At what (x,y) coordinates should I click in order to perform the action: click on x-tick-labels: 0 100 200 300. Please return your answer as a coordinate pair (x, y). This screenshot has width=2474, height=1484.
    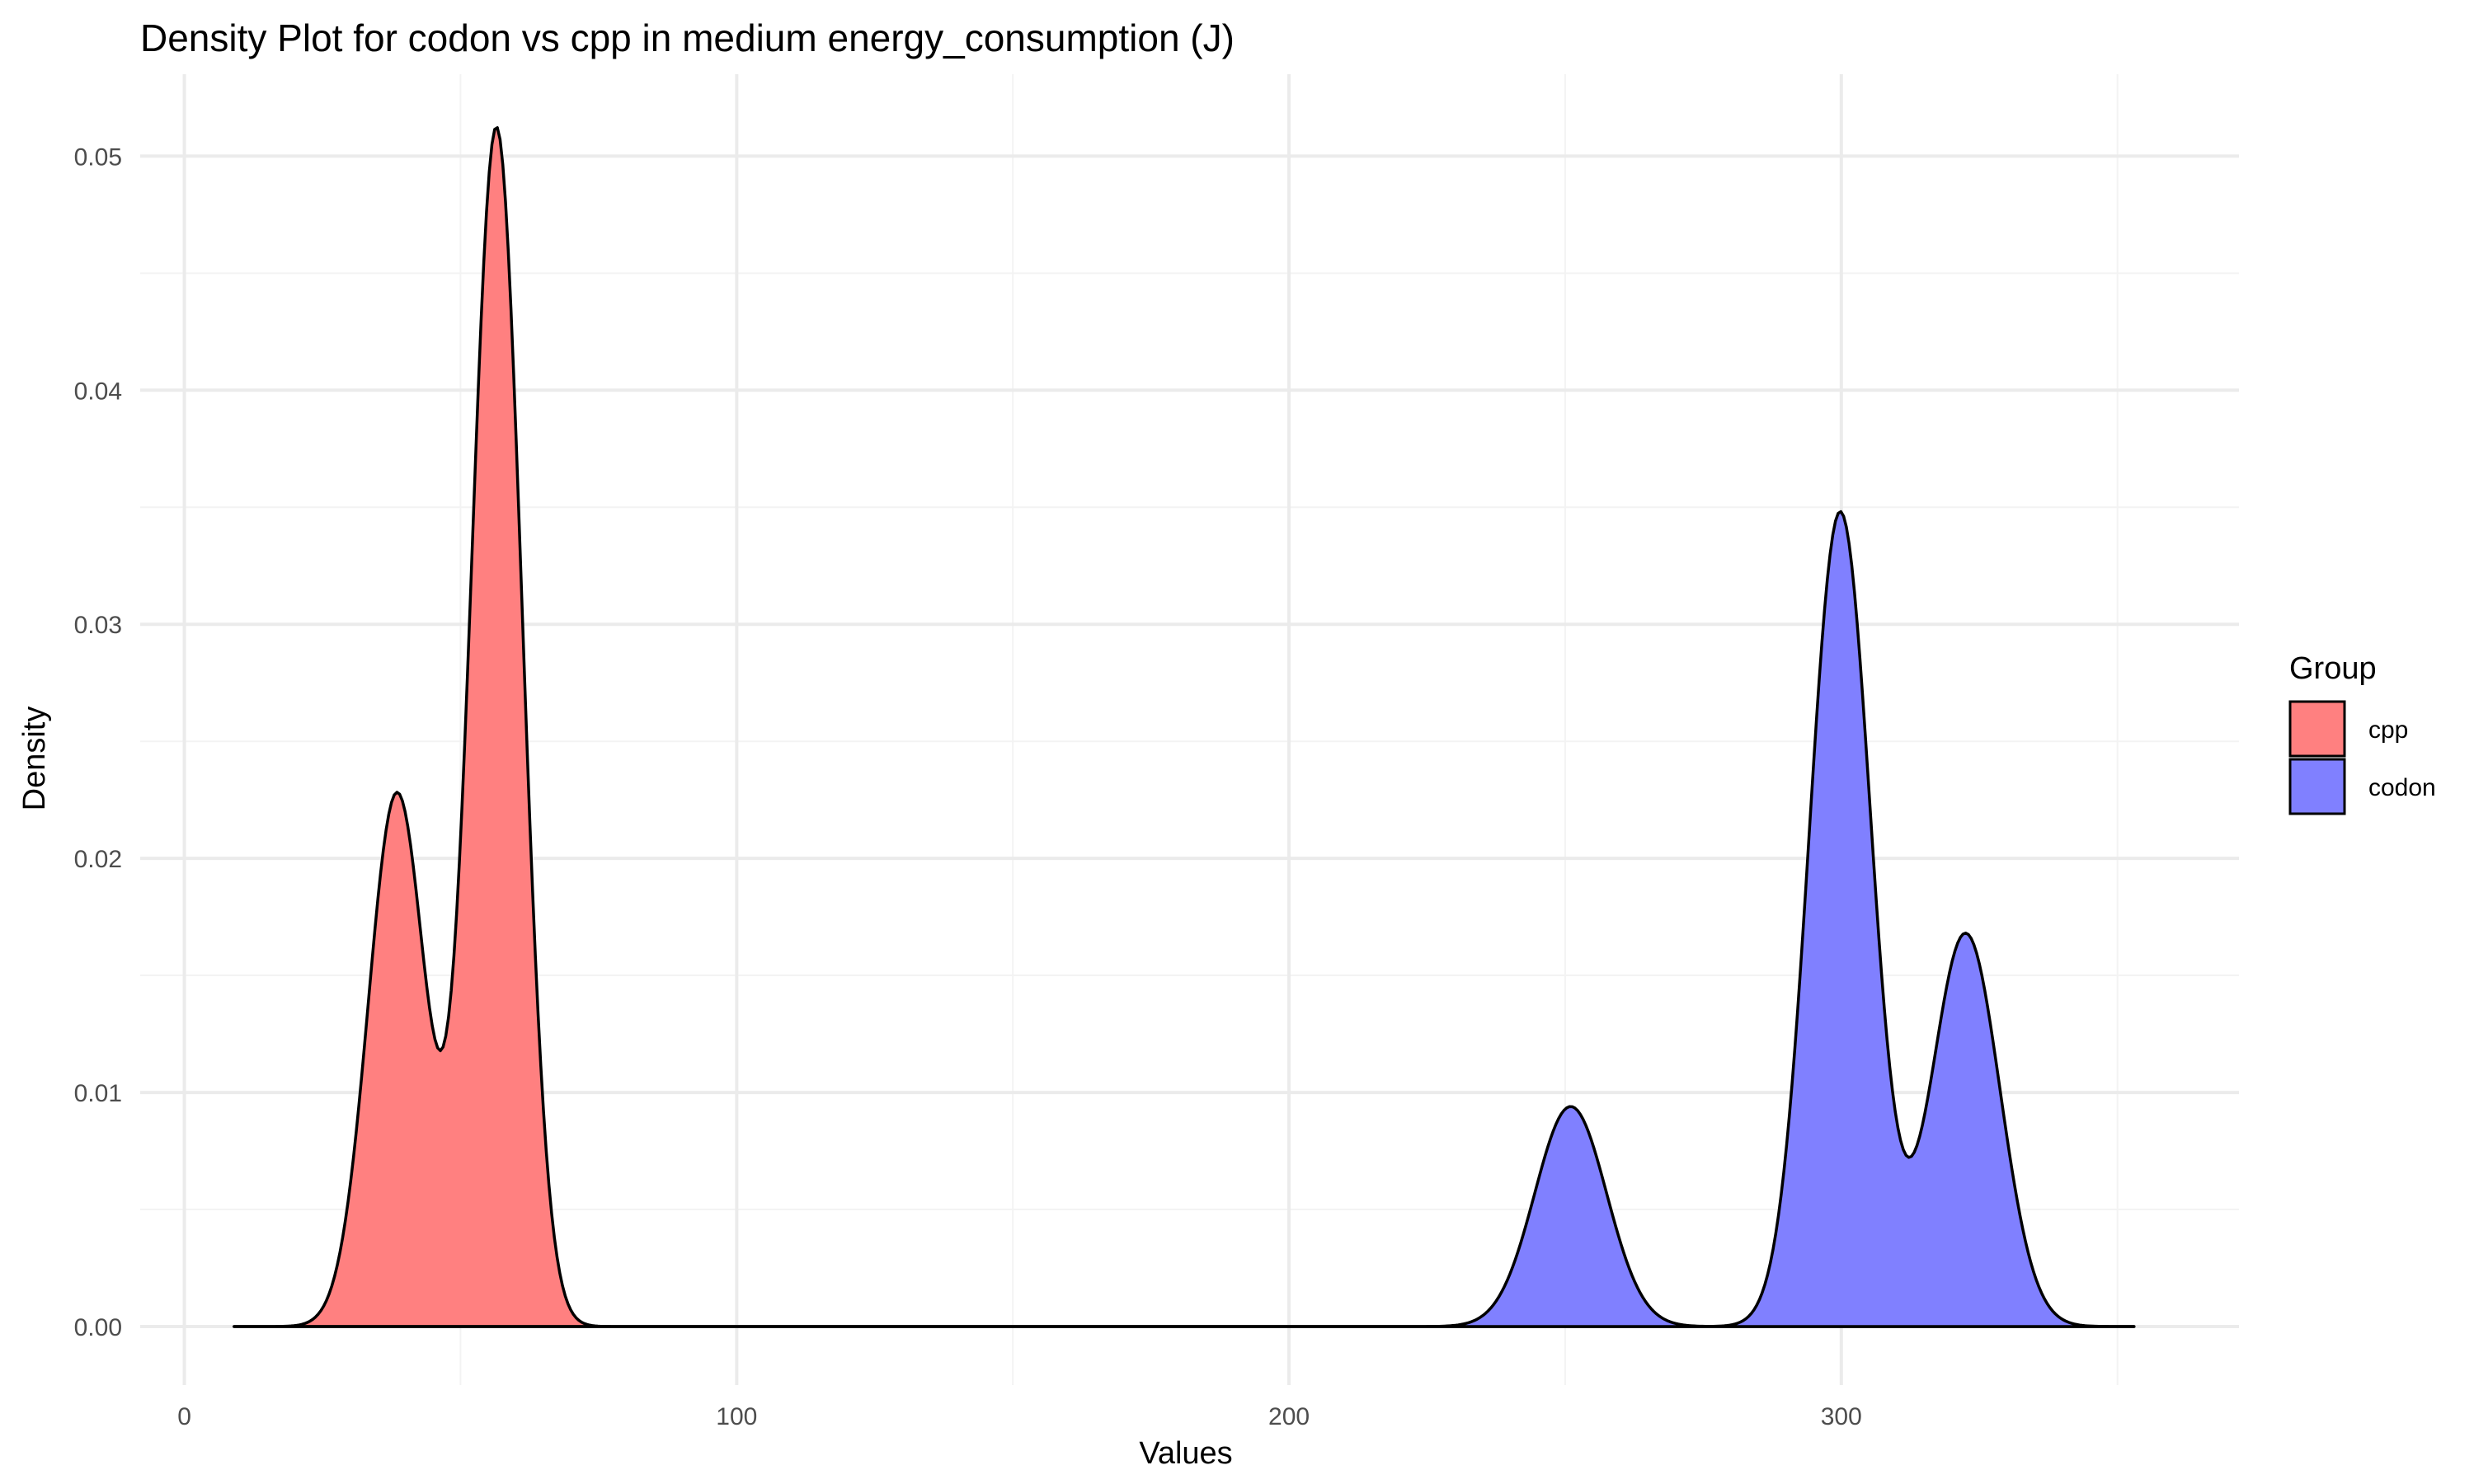
    Looking at the image, I should click on (1019, 1416).